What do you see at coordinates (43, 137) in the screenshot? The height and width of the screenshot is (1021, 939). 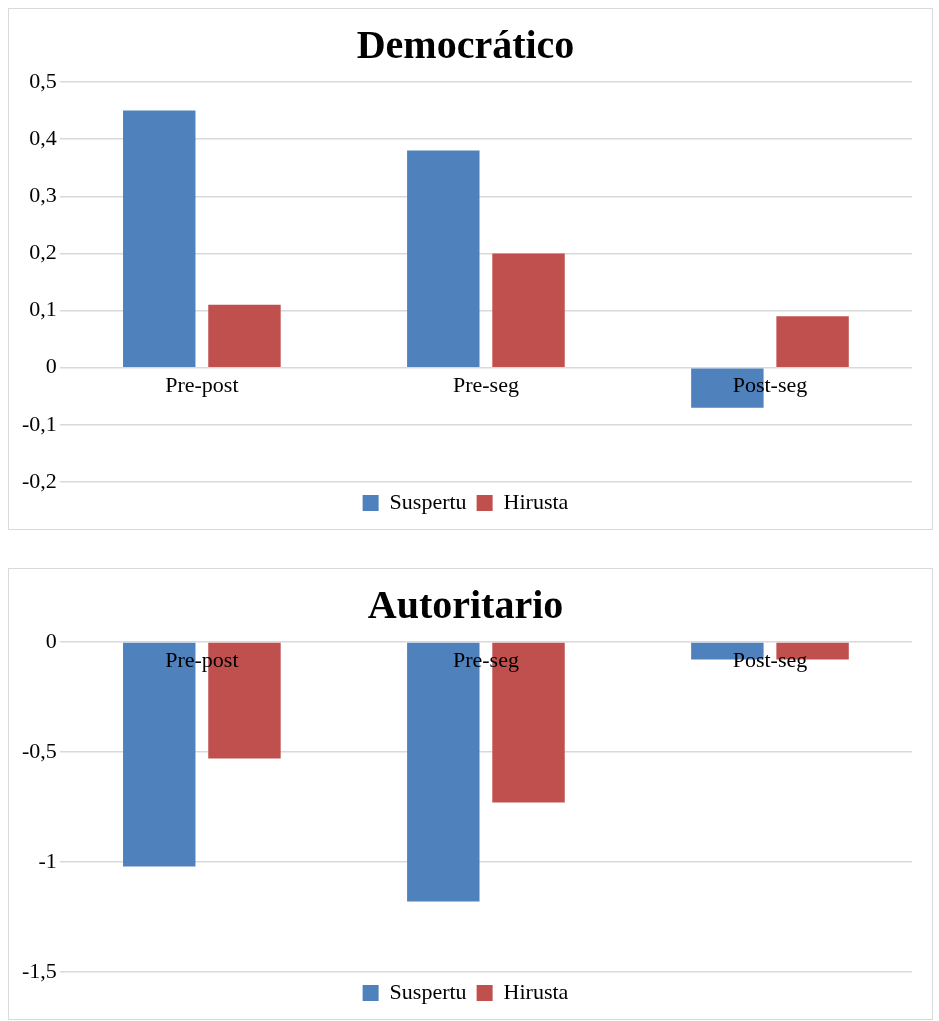 I see `y-tick-label: 0,4` at bounding box center [43, 137].